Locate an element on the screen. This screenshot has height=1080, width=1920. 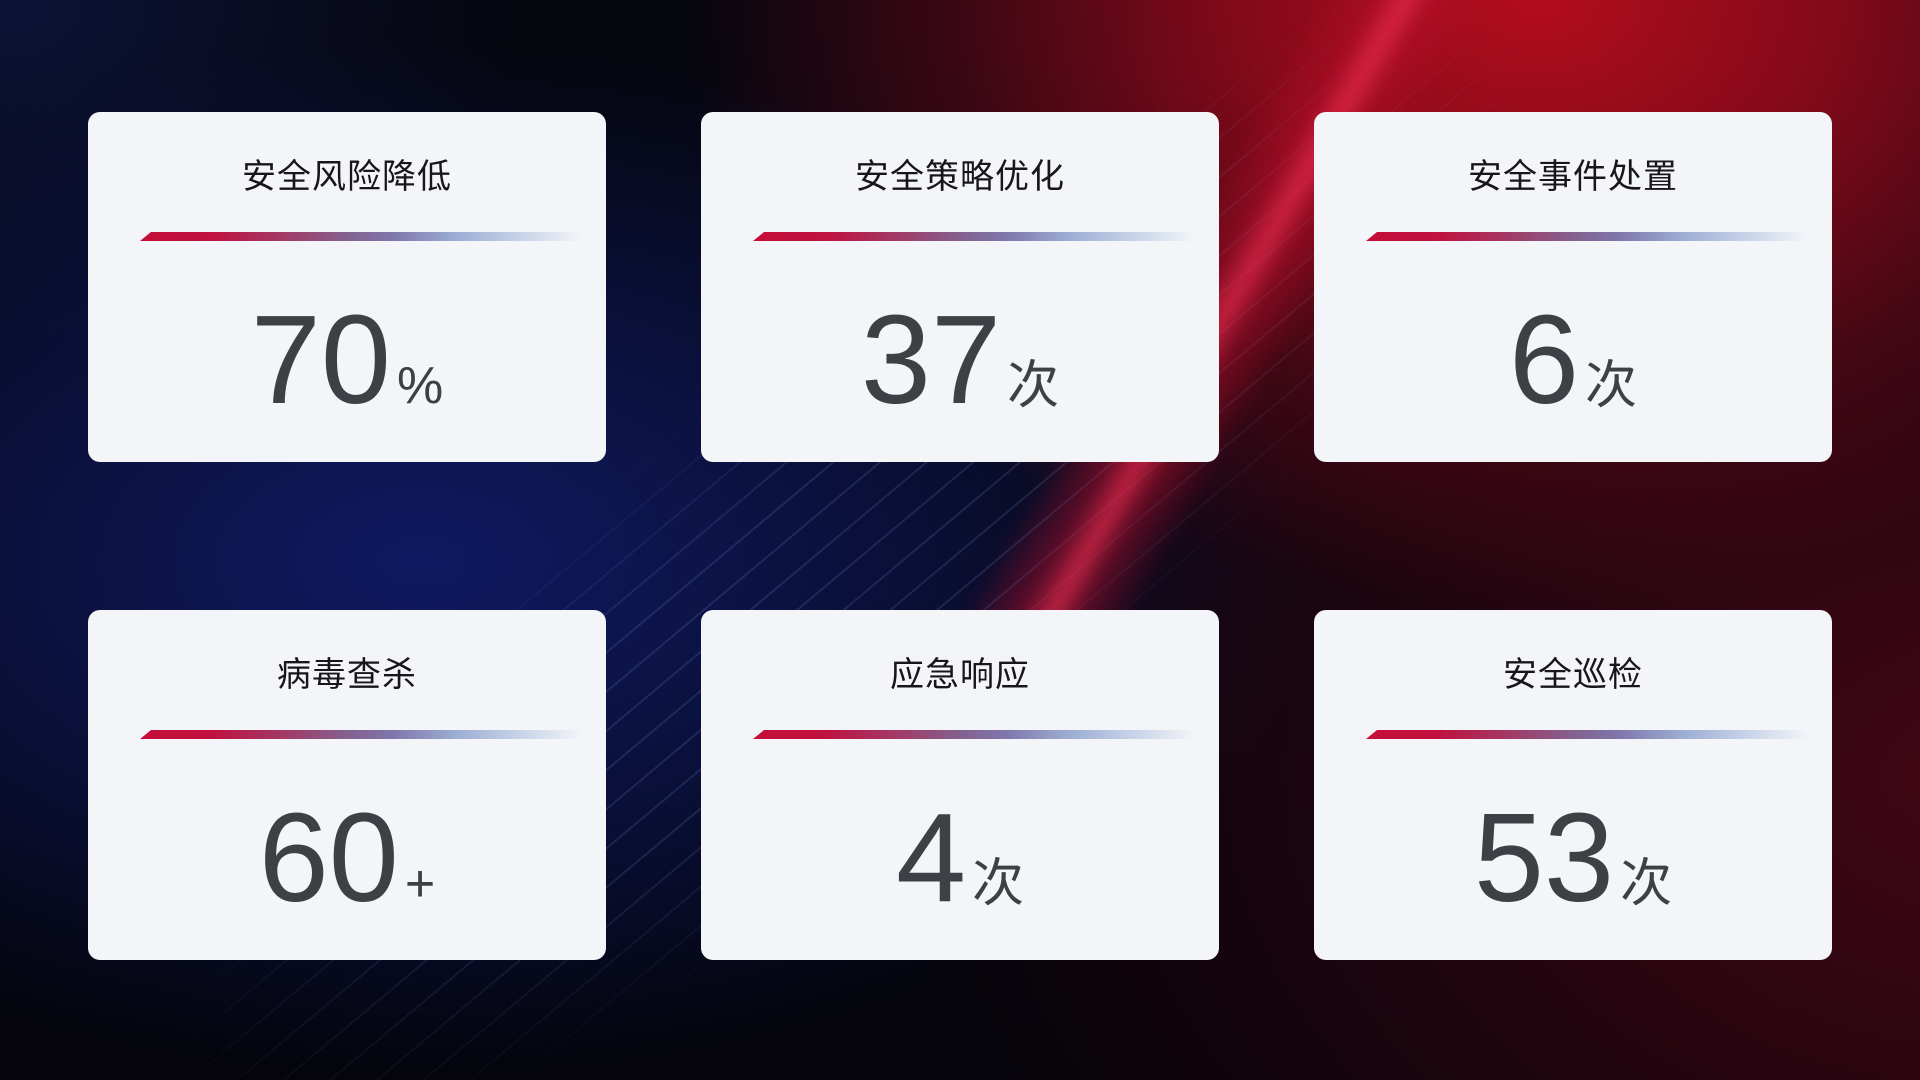
card-unit: % is located at coordinates (420, 386).